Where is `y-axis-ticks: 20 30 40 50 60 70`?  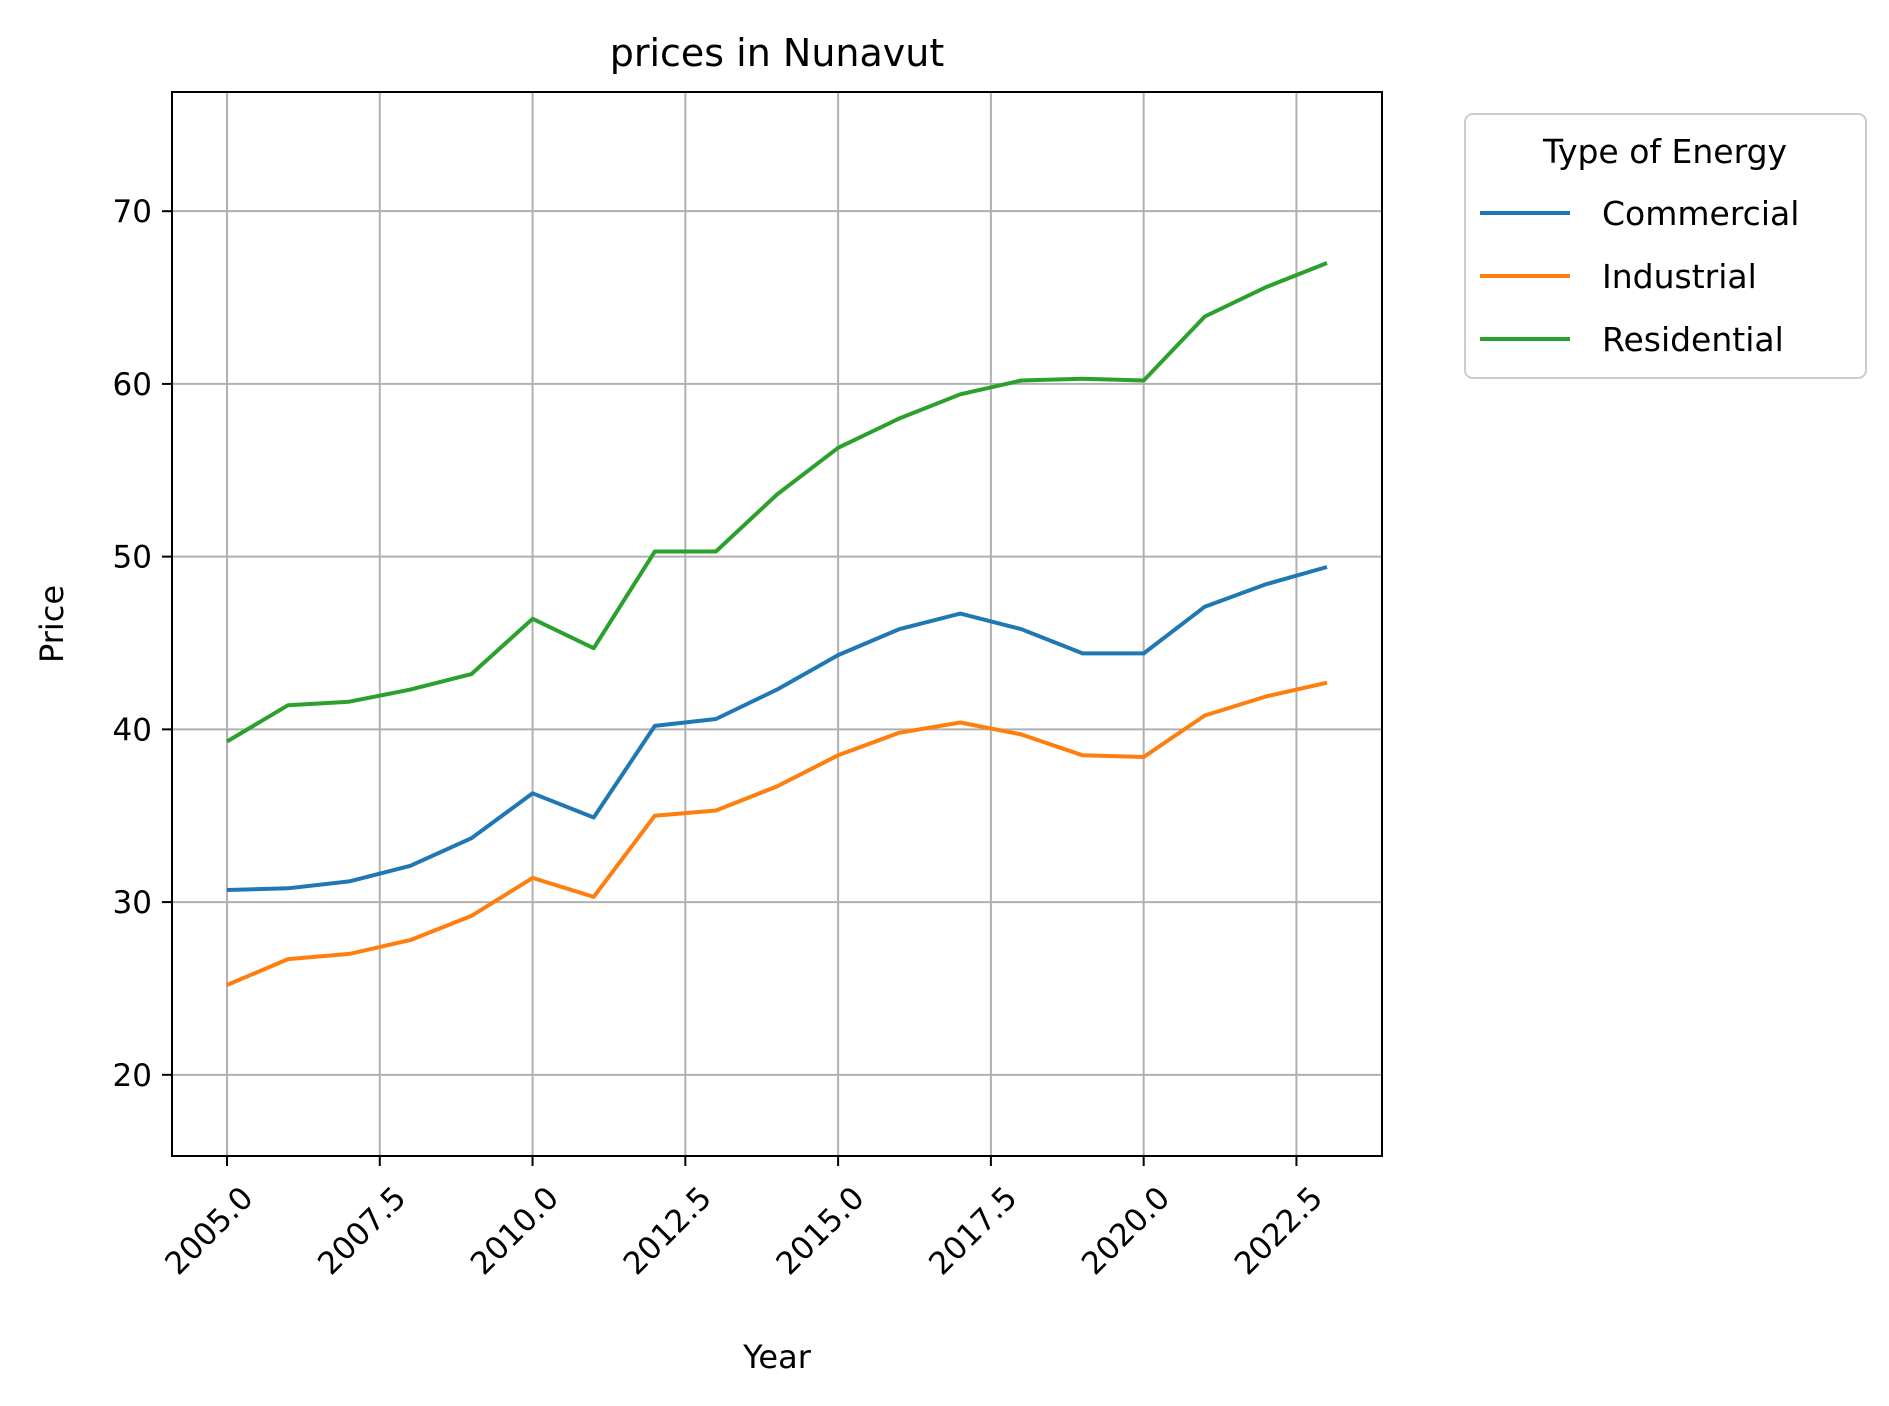
y-axis-ticks: 20 30 40 50 60 70 is located at coordinates (142, 644).